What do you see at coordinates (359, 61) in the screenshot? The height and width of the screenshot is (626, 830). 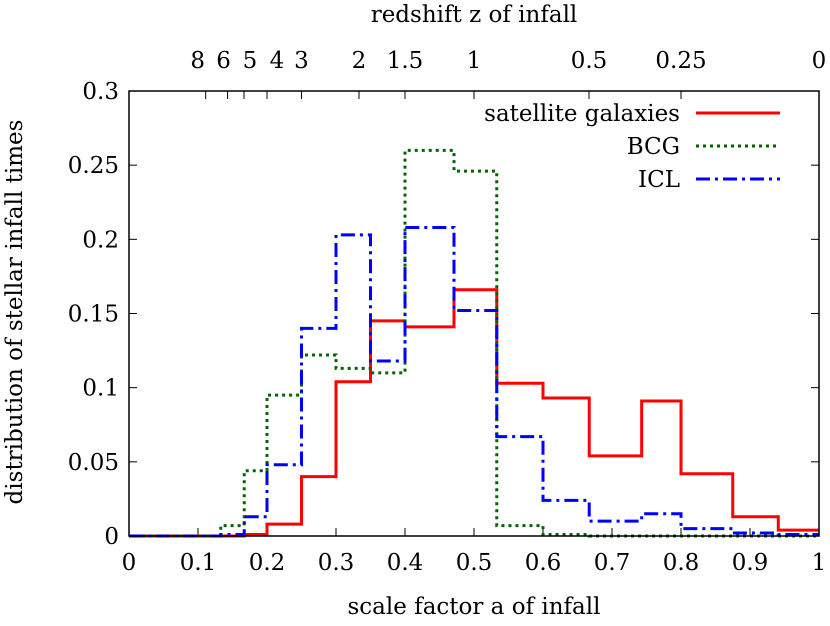 I see `top-tick-label: 2` at bounding box center [359, 61].